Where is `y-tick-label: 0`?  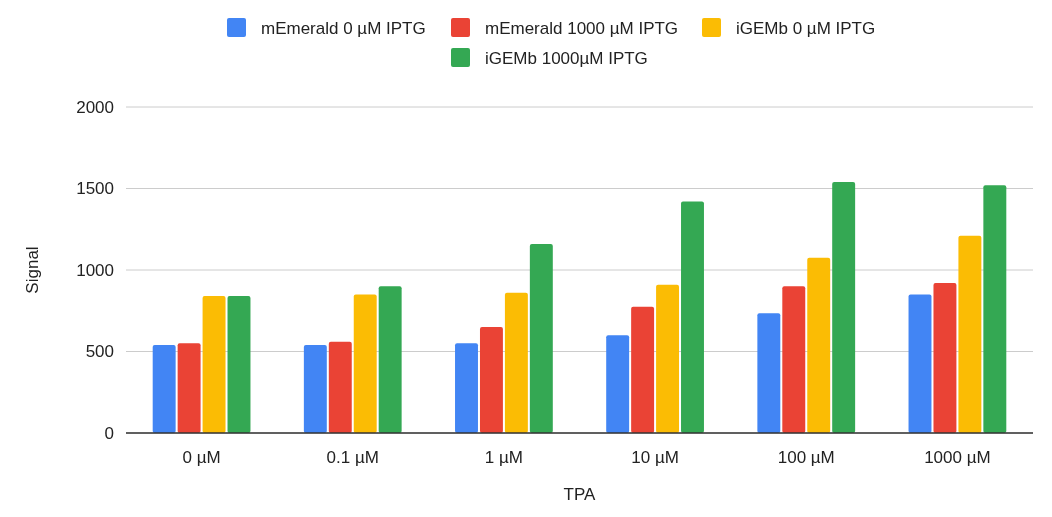
y-tick-label: 0 is located at coordinates (109, 433).